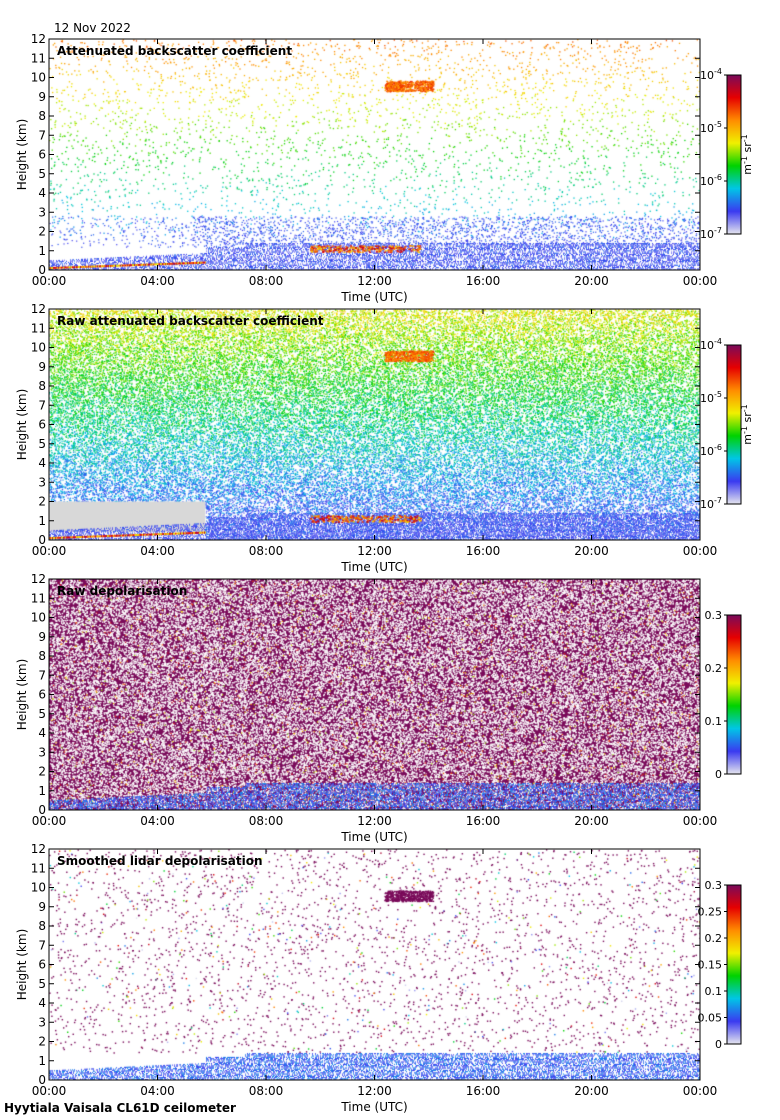 The image size is (780, 1120). Describe the element at coordinates (122, 591) in the screenshot. I see `panel-title: Raw depolarisation` at that location.